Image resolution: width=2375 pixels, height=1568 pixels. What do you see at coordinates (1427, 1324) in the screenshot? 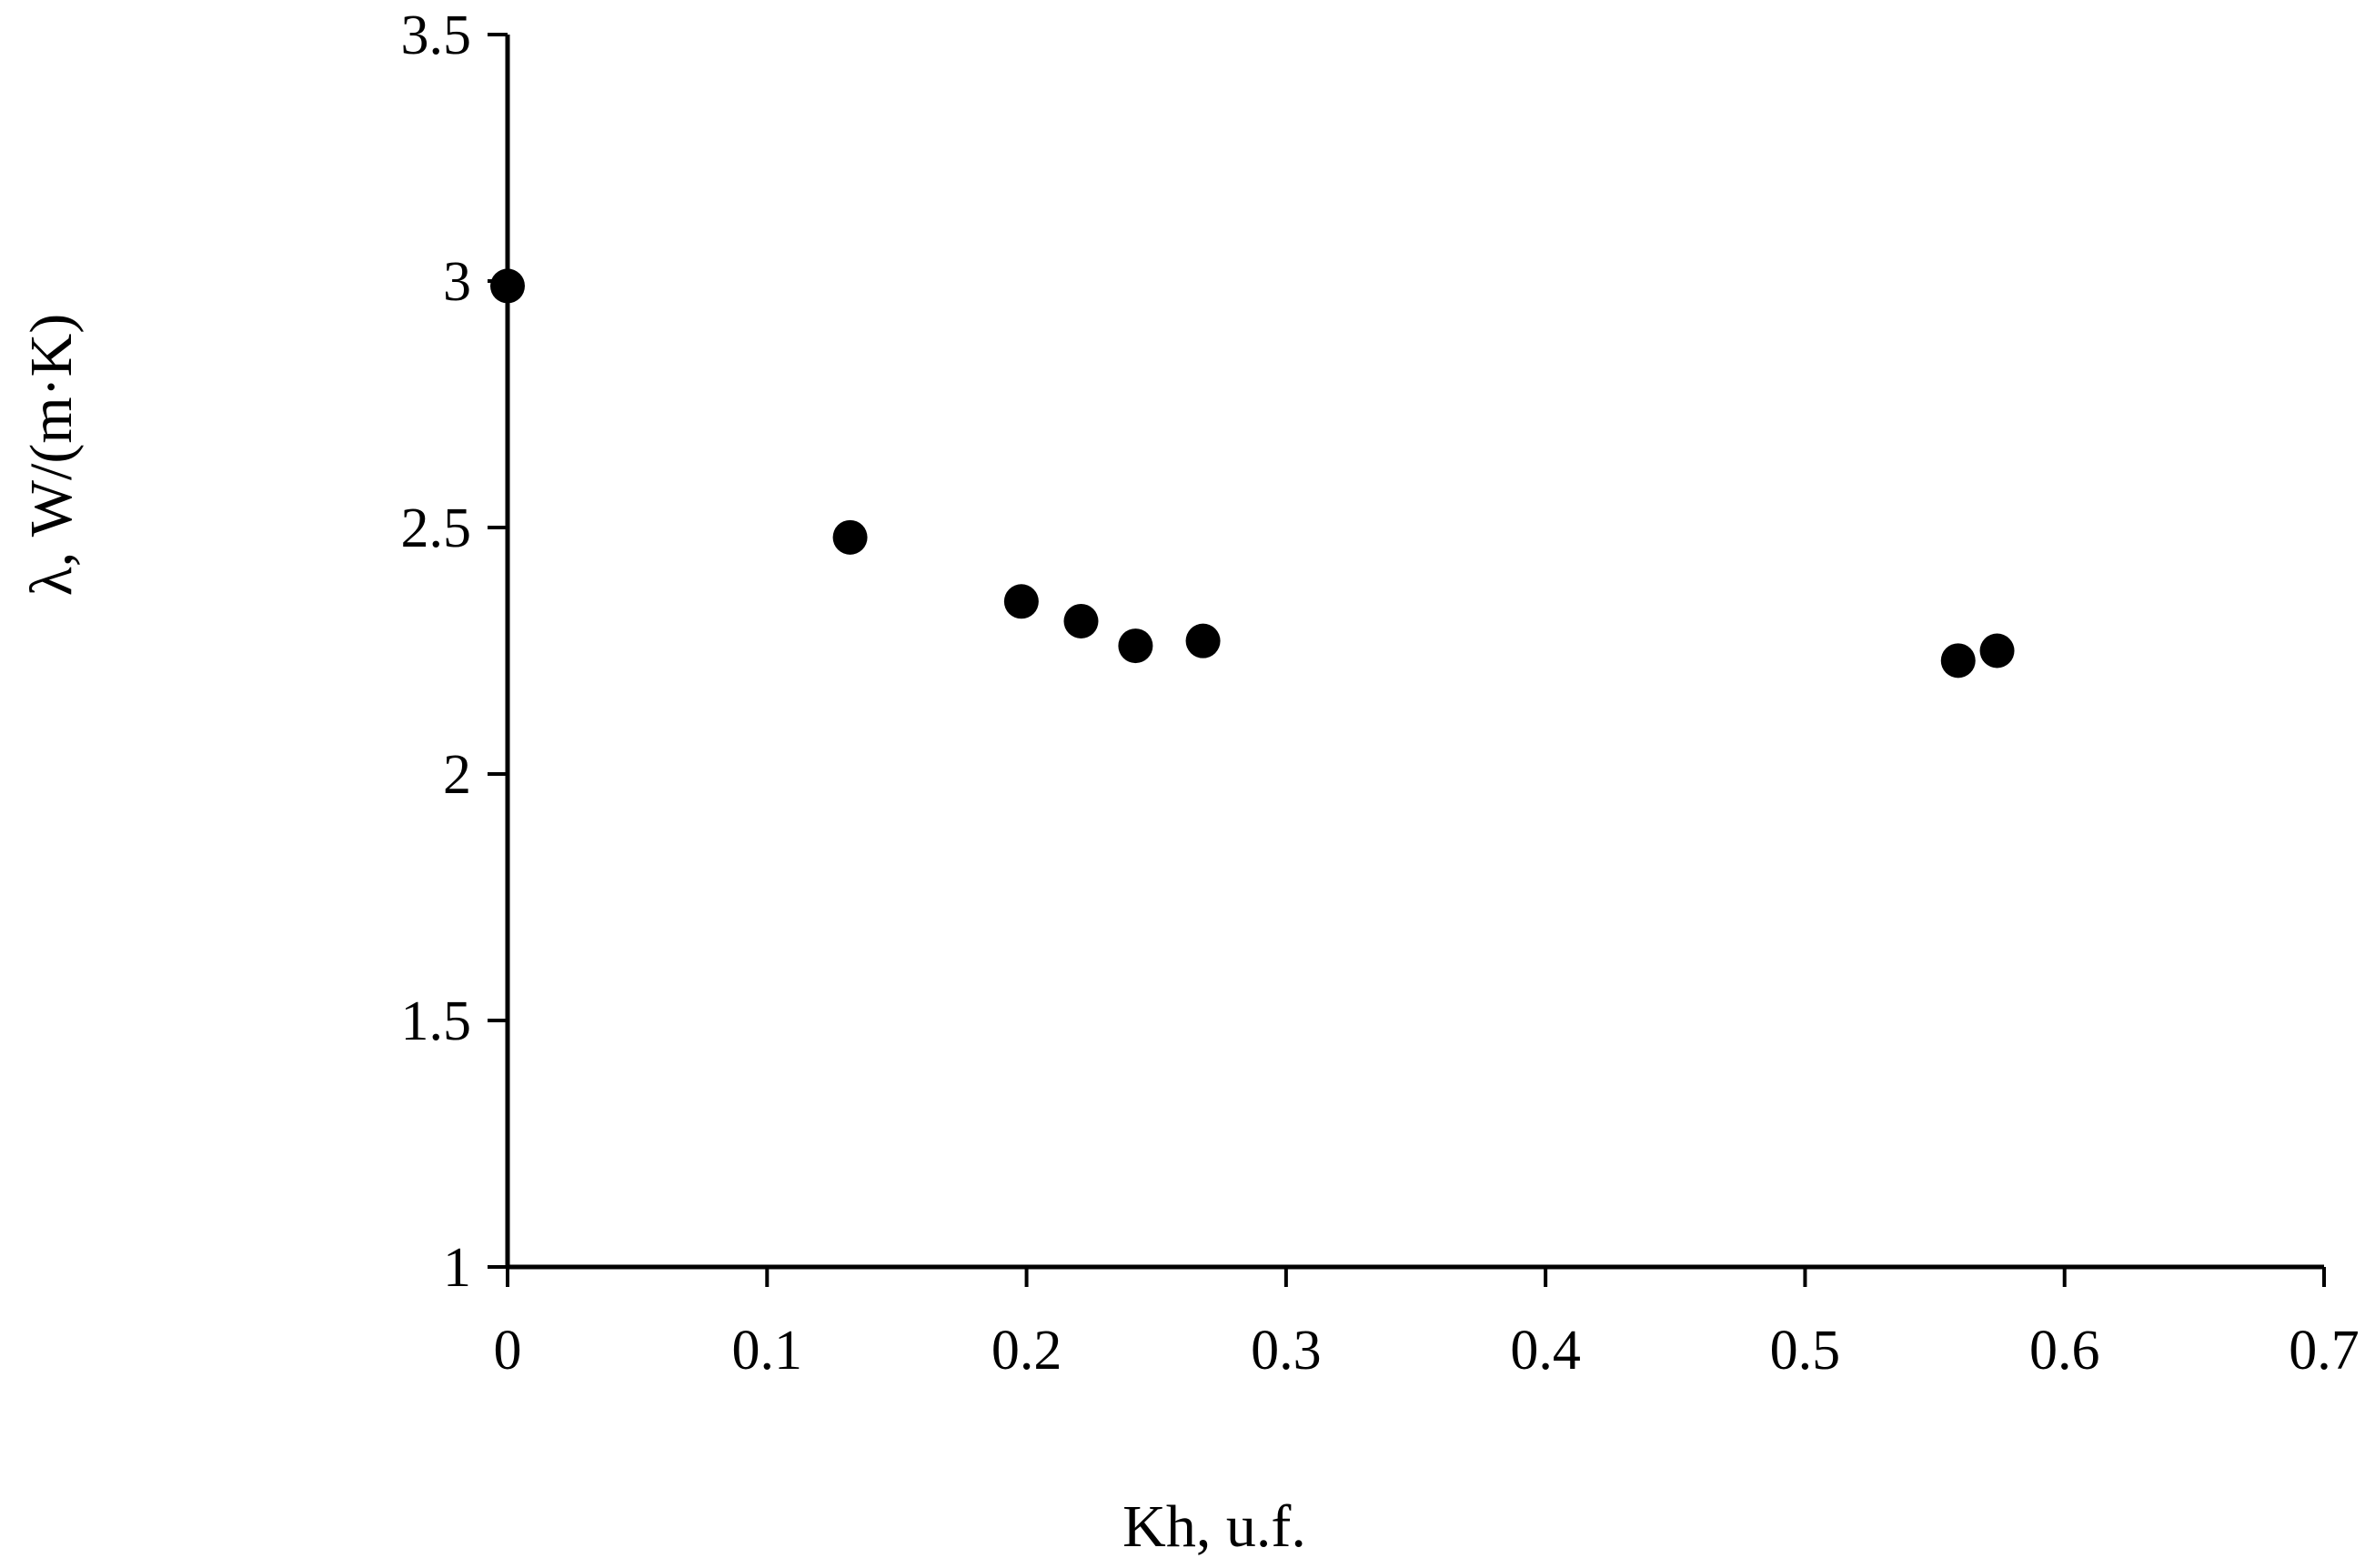
I see `x-axis-ticks: 0 0.1 0.2 0.3 0.4 0.5 0.6 0.7` at bounding box center [1427, 1324].